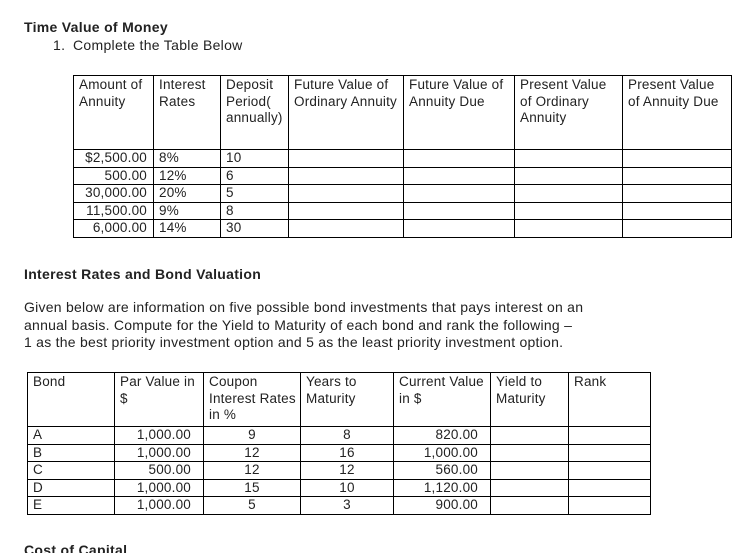  Describe the element at coordinates (71, 435) in the screenshot. I see `table-cell: A` at that location.